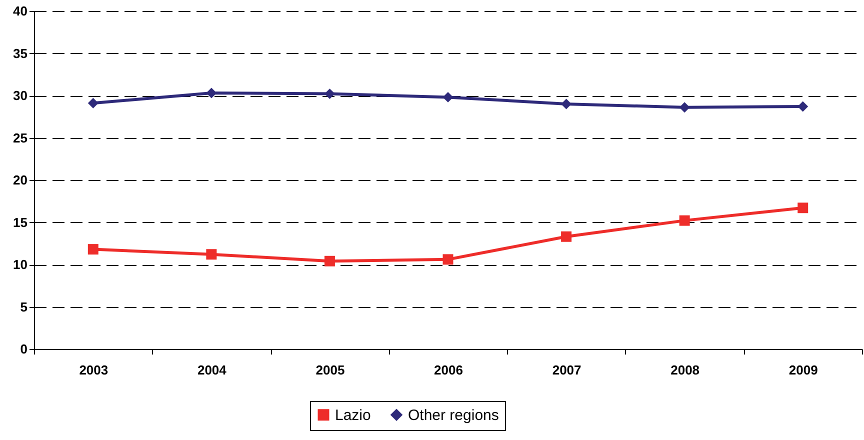 The height and width of the screenshot is (440, 864). I want to click on x-tick-label: 2004, so click(212, 370).